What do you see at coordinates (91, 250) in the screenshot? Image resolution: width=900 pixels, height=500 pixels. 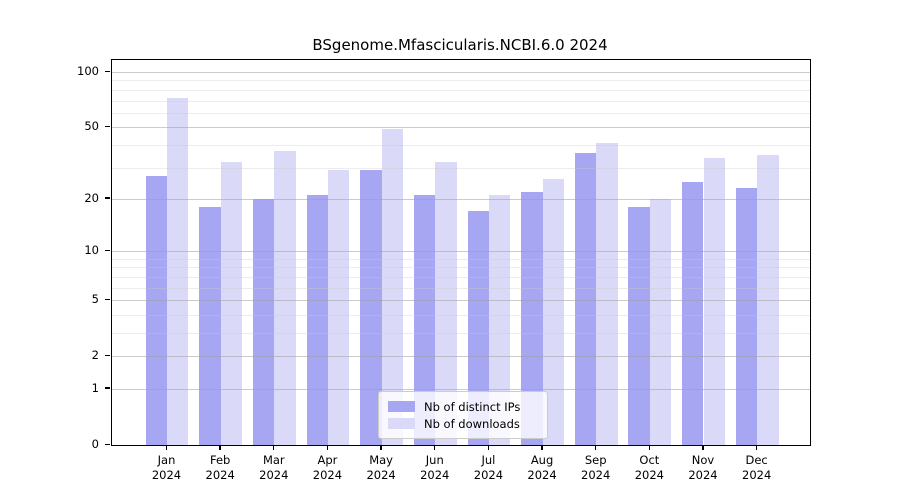 I see `y-tick-label: 10` at bounding box center [91, 250].